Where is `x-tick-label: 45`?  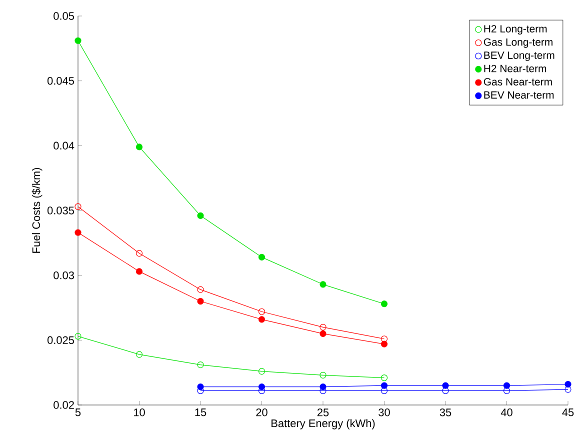
x-tick-label: 45 is located at coordinates (568, 412).